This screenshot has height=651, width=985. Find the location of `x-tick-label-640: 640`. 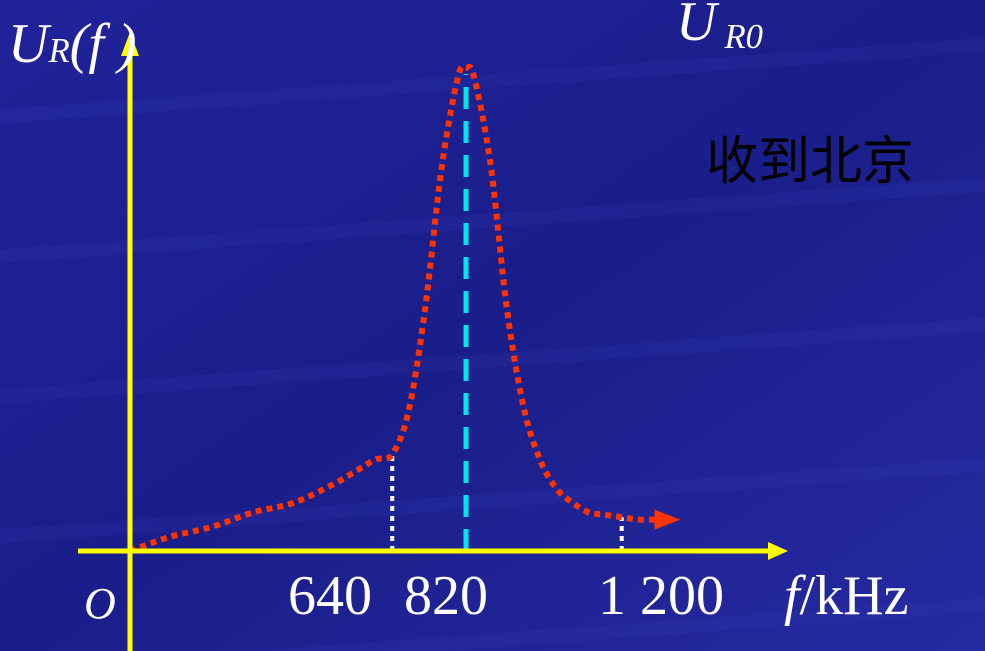

x-tick-label-640: 640 is located at coordinates (330, 596).